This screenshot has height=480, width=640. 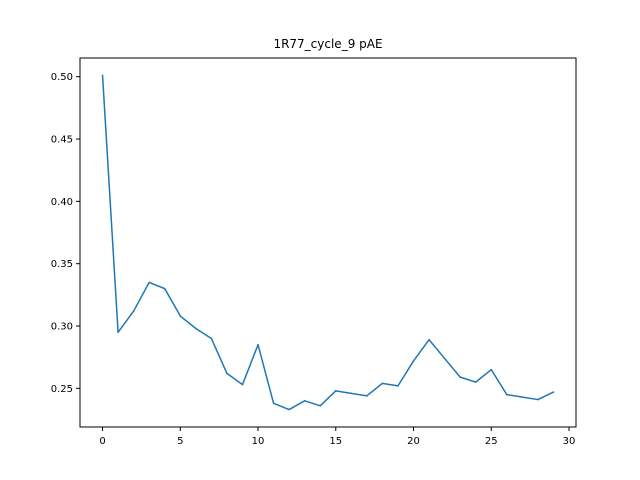 What do you see at coordinates (327, 44) in the screenshot?
I see `chart-title: 1R77_cycle_9 pAE` at bounding box center [327, 44].